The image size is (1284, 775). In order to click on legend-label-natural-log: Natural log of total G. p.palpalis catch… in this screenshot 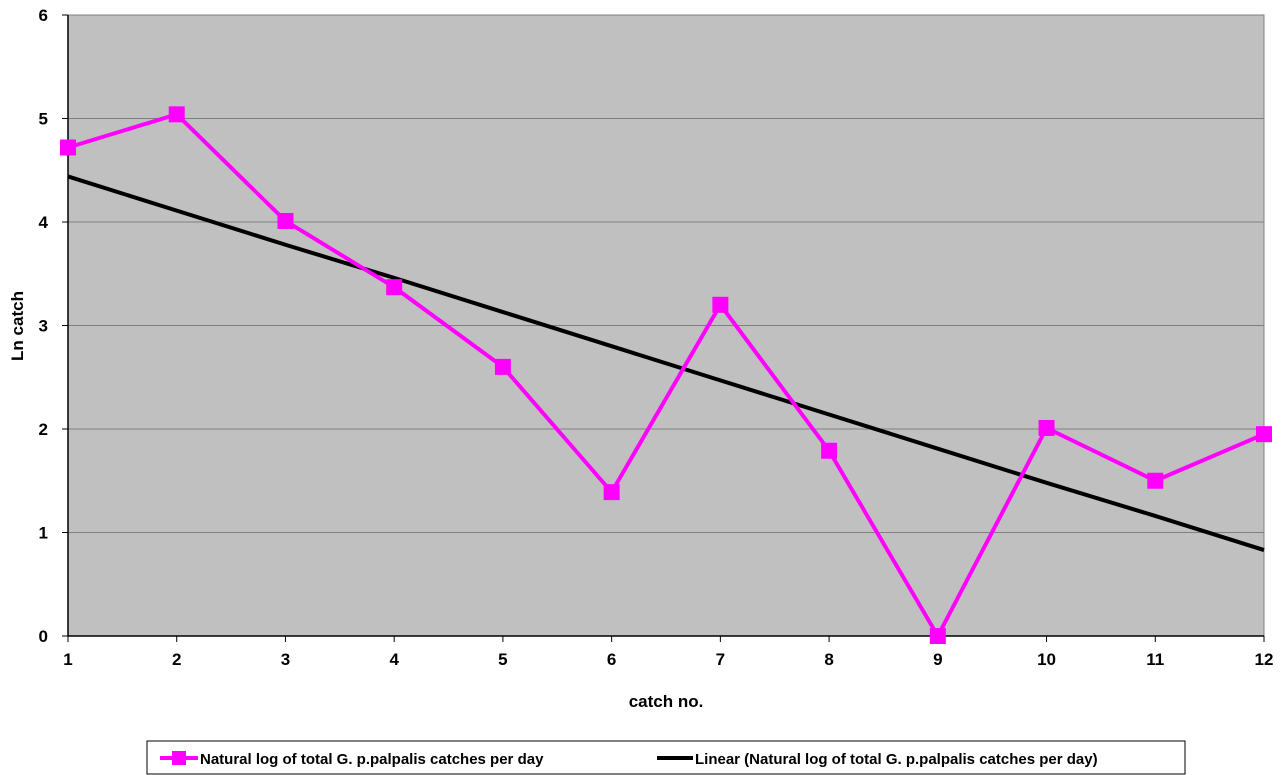, I will do `click(372, 759)`.